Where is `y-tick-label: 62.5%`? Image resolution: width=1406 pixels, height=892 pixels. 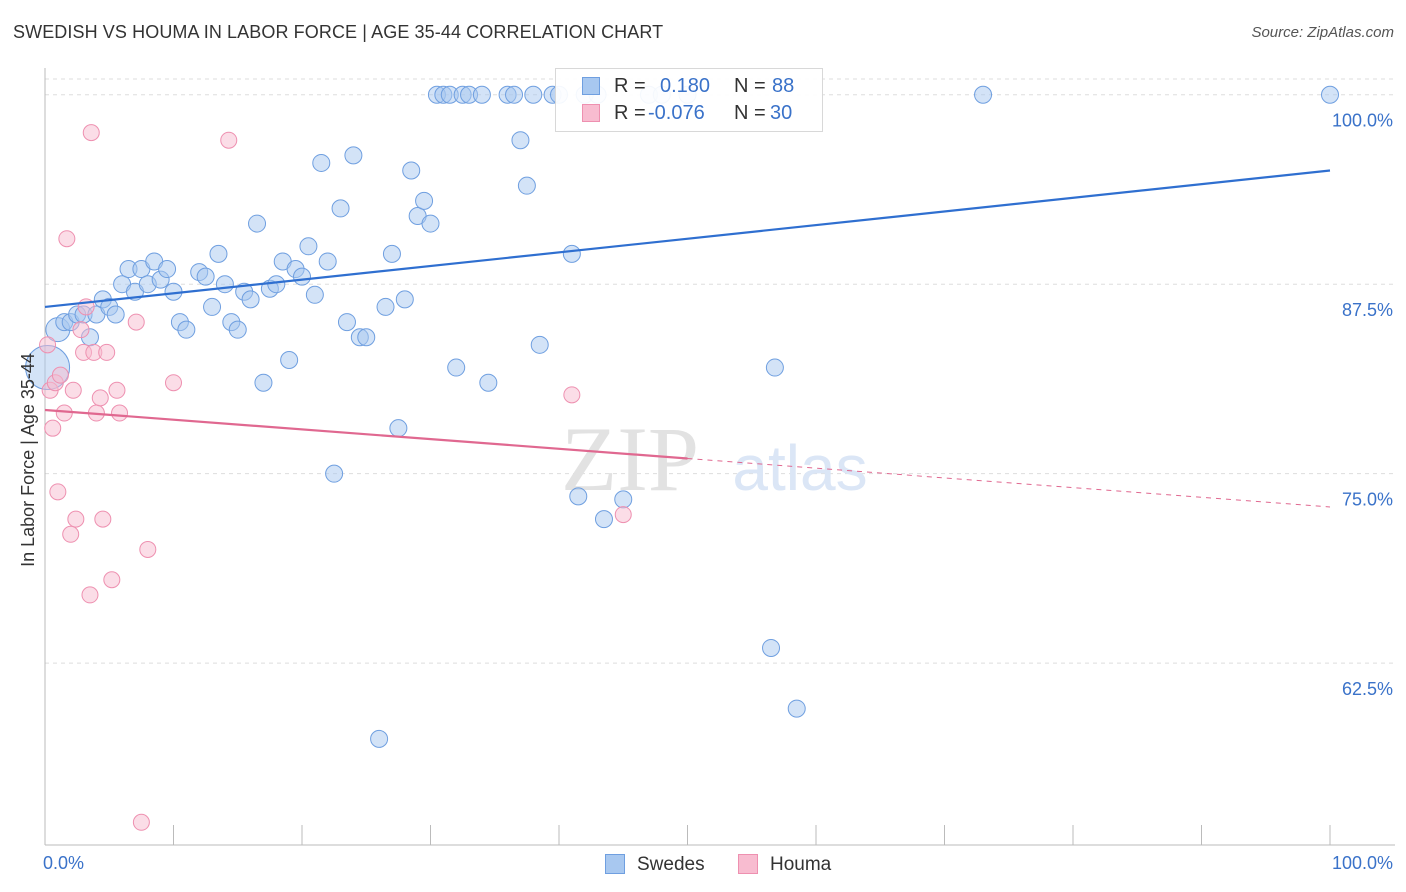
y-tick-label: 62.5% is located at coordinates (1367, 689).